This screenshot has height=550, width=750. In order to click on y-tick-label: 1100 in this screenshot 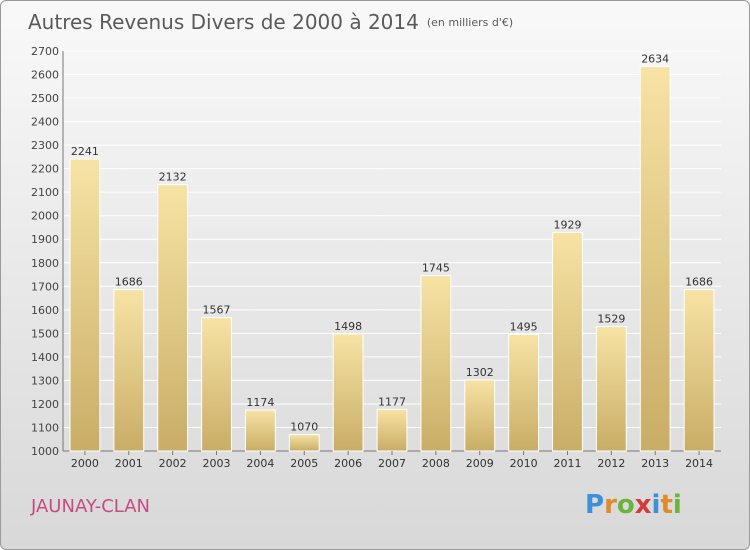, I will do `click(45, 427)`.